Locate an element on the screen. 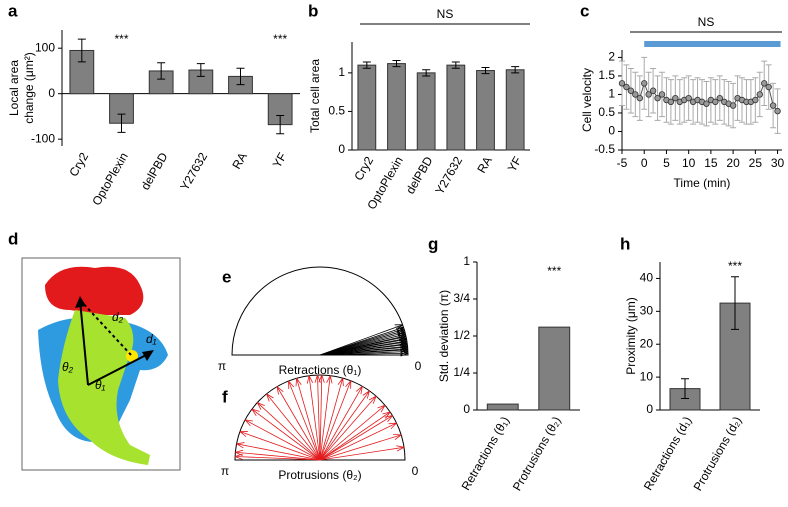  x-tick-label: -5 is located at coordinates (622, 163).